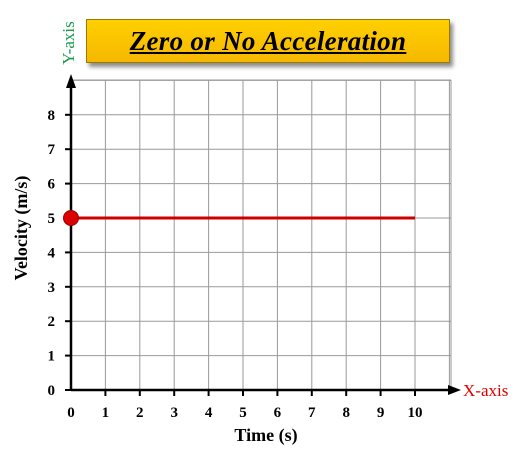  Describe the element at coordinates (52, 288) in the screenshot. I see `y-tick-label: 3` at that location.